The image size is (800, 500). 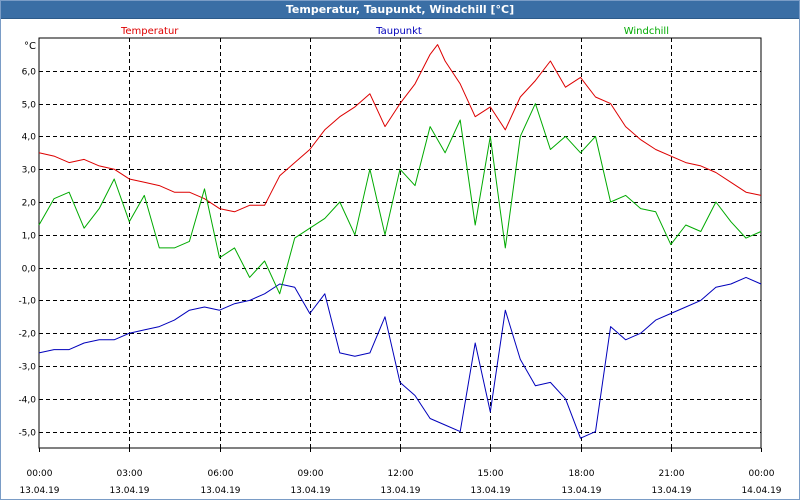 I want to click on x-tick-time: 09:00, so click(x=311, y=474).